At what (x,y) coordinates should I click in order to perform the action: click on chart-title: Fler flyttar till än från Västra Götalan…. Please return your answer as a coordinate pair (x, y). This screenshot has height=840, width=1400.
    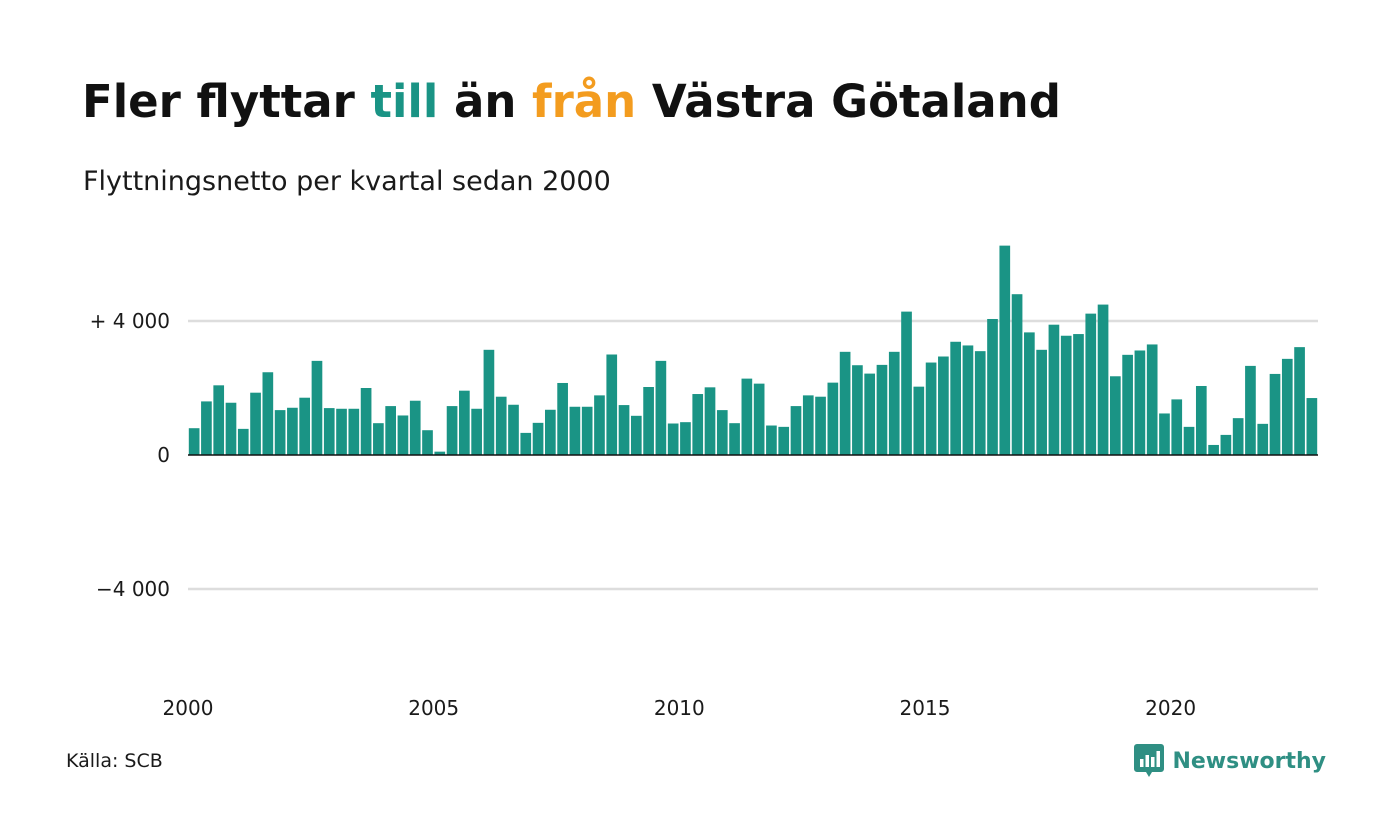
    Looking at the image, I should click on (571, 102).